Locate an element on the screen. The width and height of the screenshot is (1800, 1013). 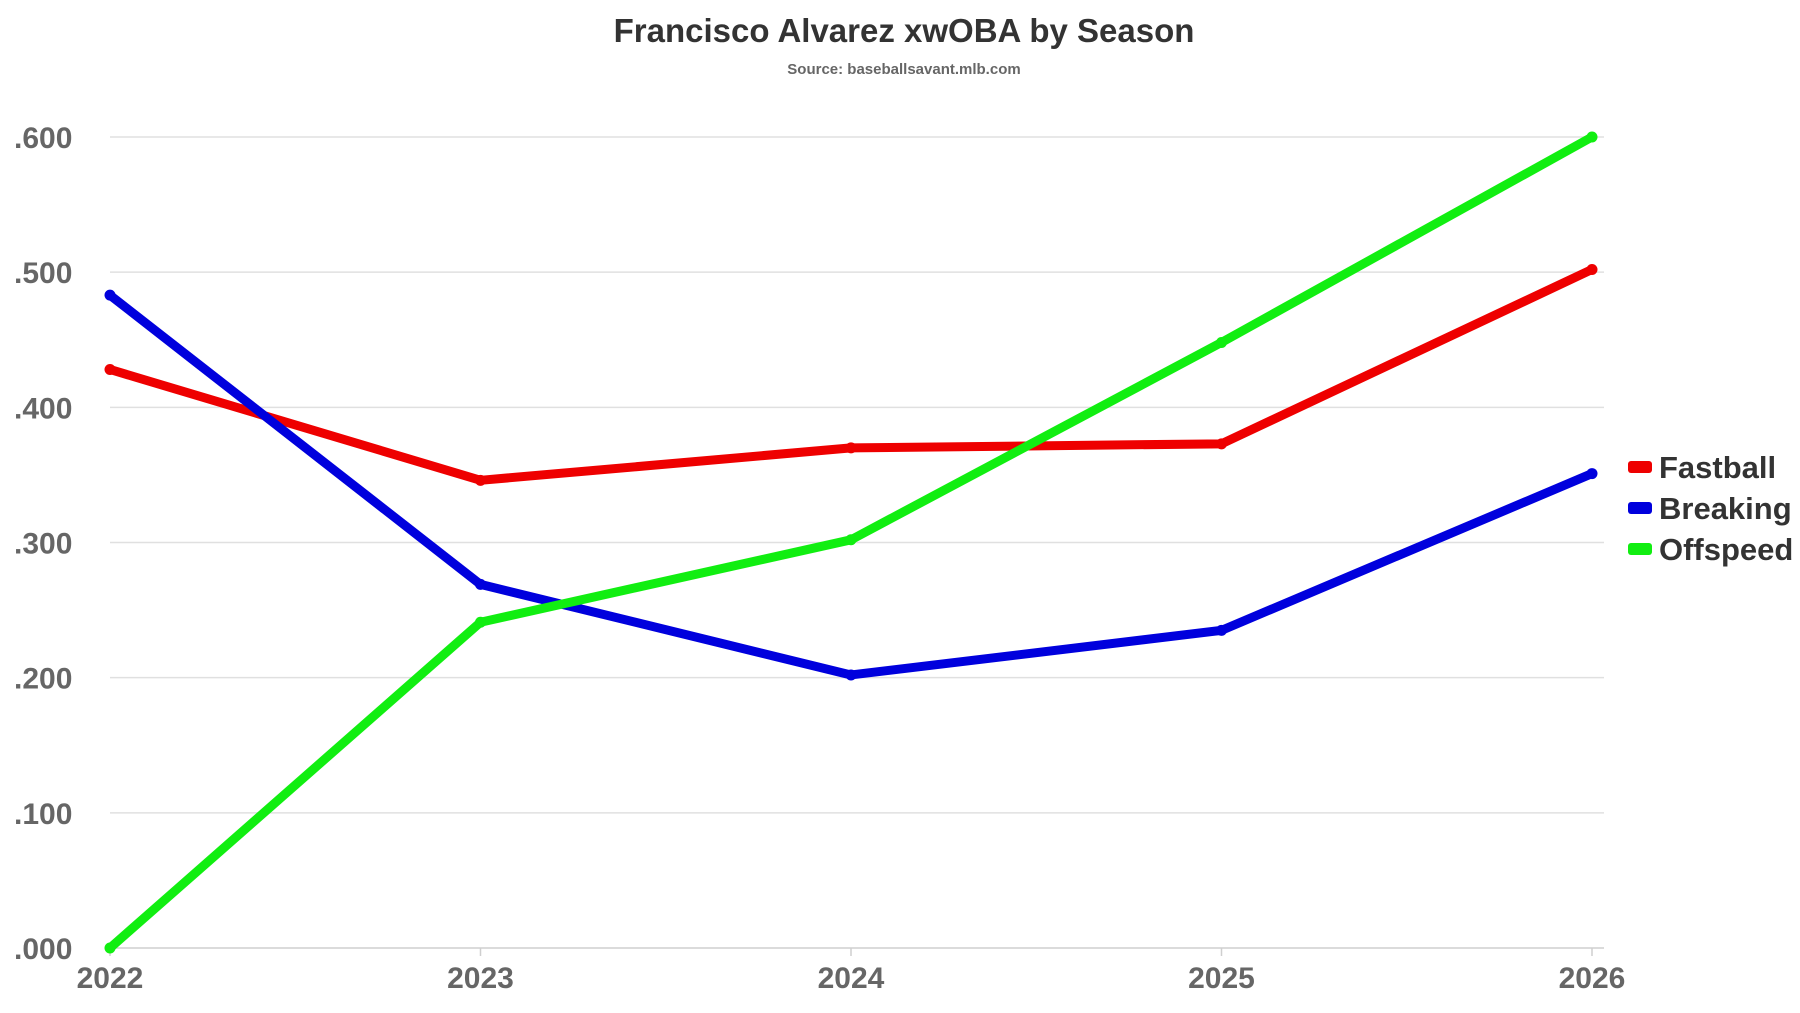
legend: Fastball Breaking Offspeed is located at coordinates (1710, 508).